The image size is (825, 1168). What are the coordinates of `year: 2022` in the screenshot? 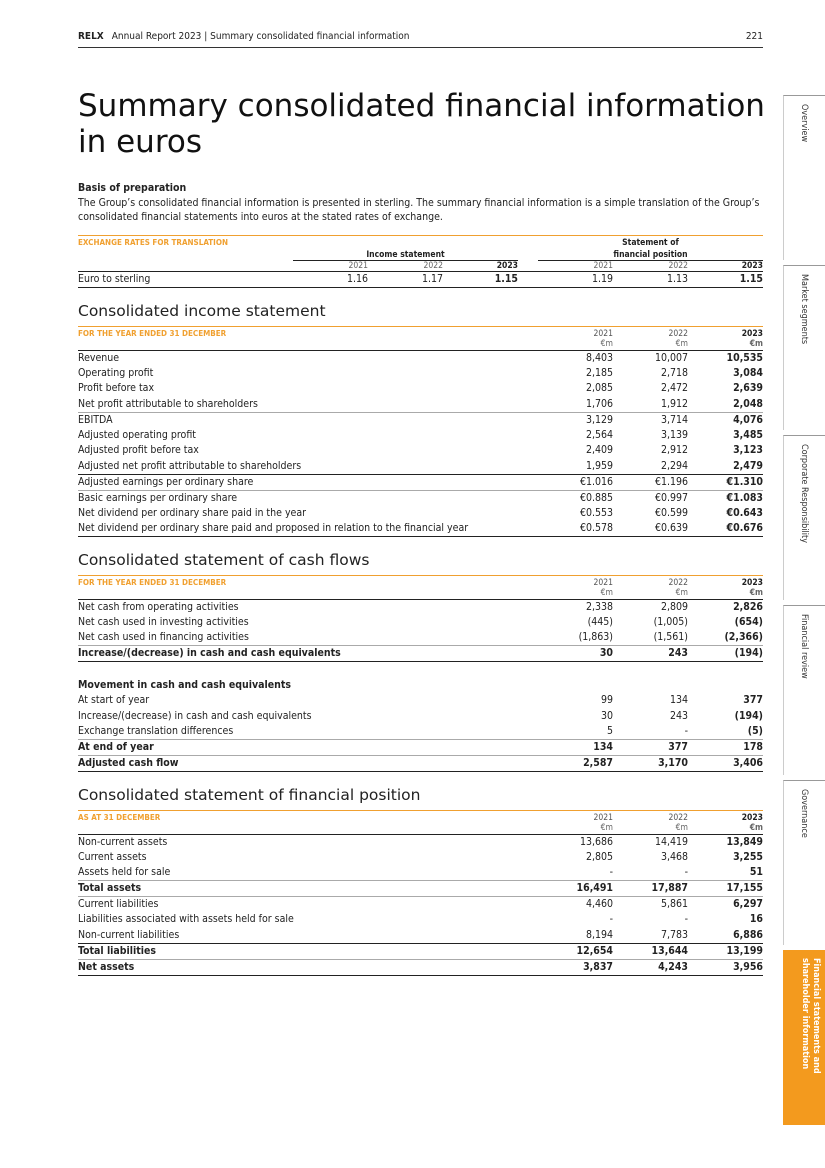 It's located at (405, 266).